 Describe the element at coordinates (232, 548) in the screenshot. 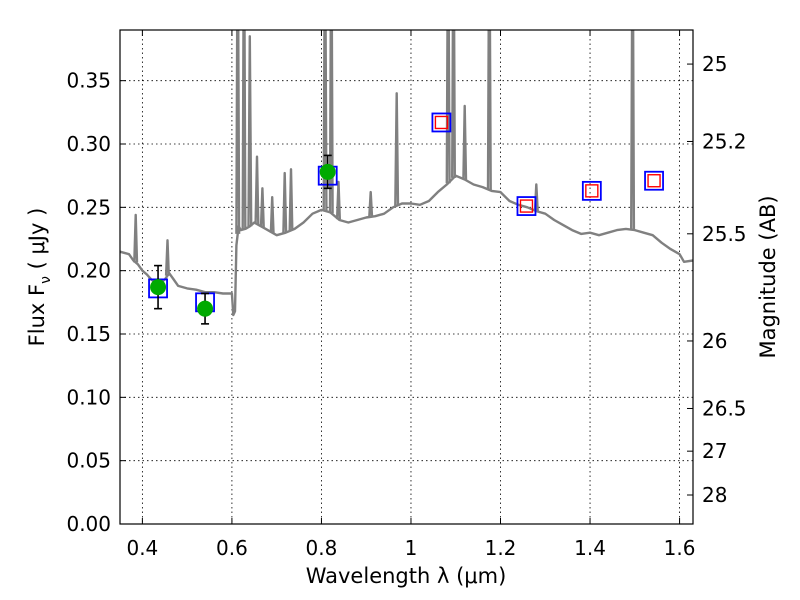

I see `x-tick-label: 0.6` at that location.